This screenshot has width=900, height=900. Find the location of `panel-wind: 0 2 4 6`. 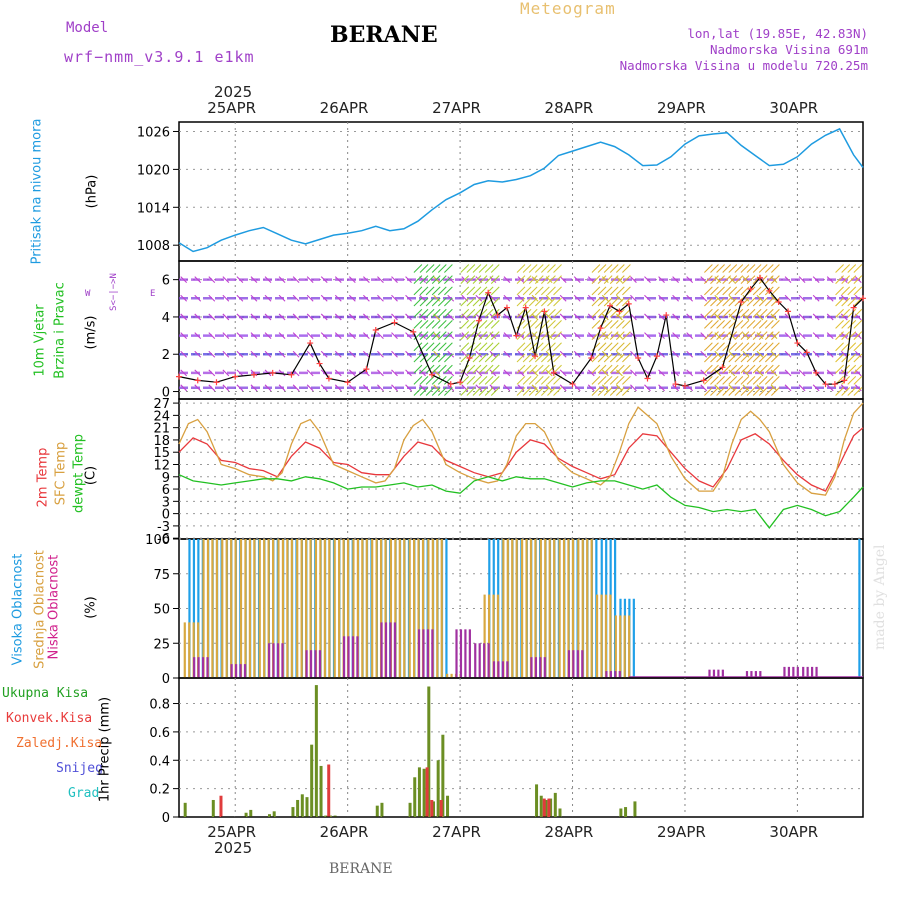

panel-wind: 0 2 4 6 is located at coordinates (514, 330).